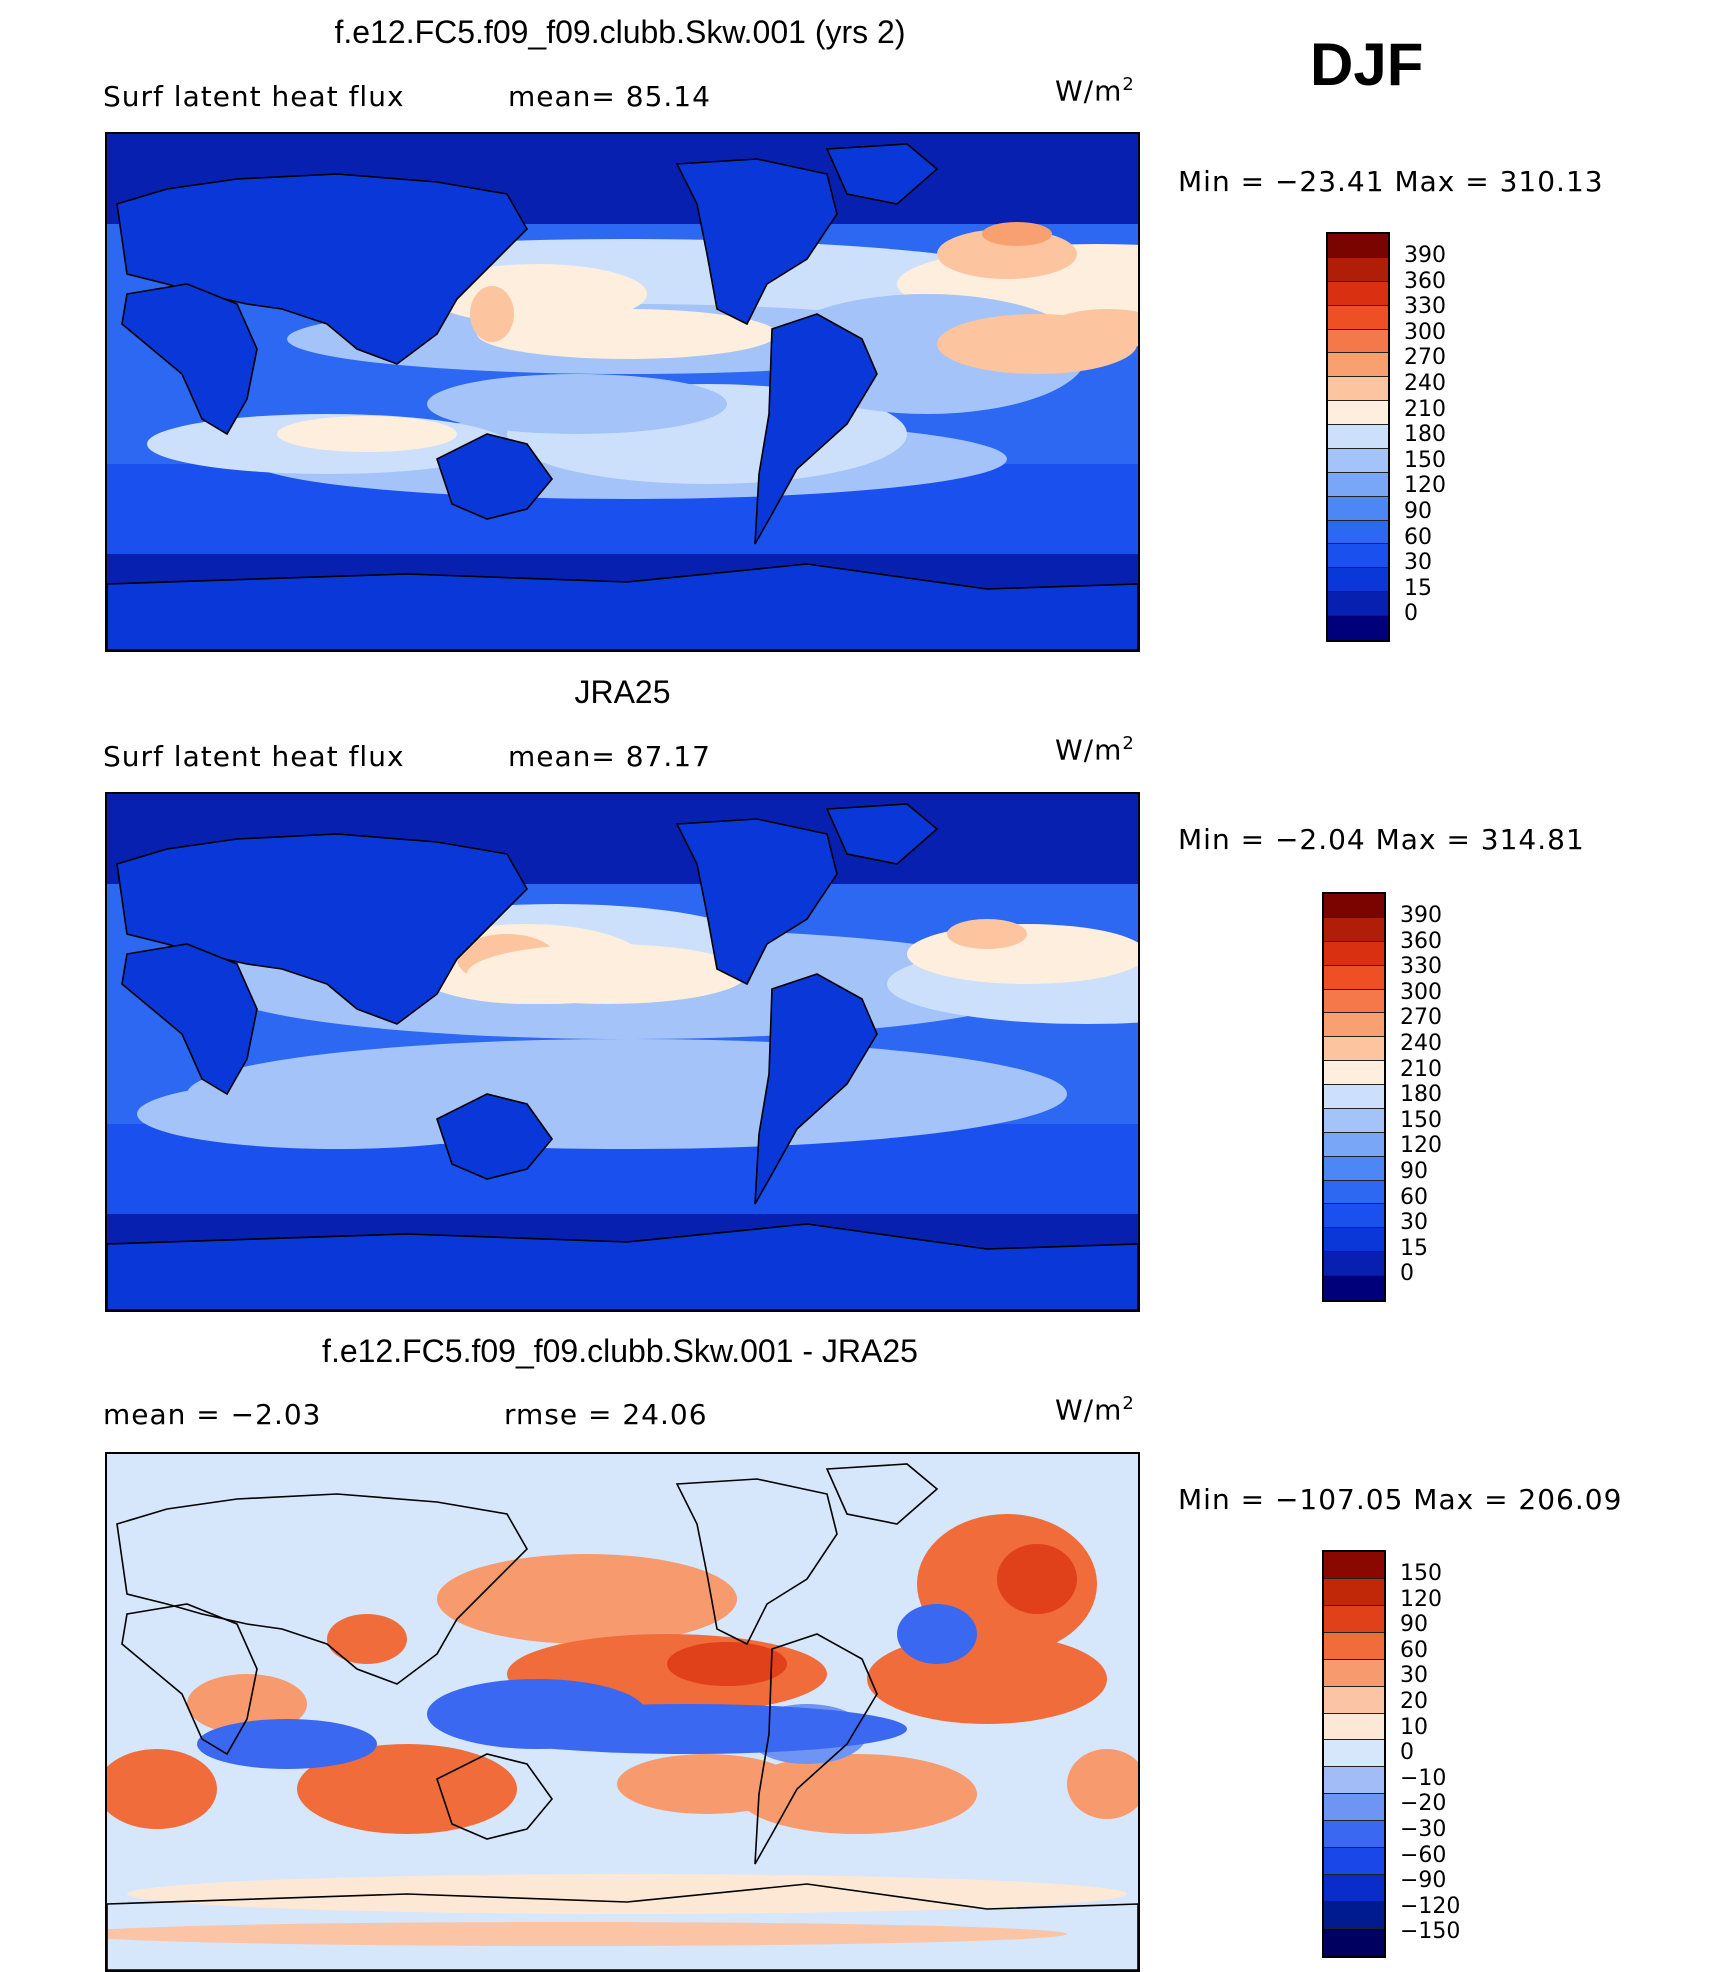 Image resolution: width=1710 pixels, height=1972 pixels. What do you see at coordinates (1423, 1855) in the screenshot?
I see `colorbar-tick-label: −60` at bounding box center [1423, 1855].